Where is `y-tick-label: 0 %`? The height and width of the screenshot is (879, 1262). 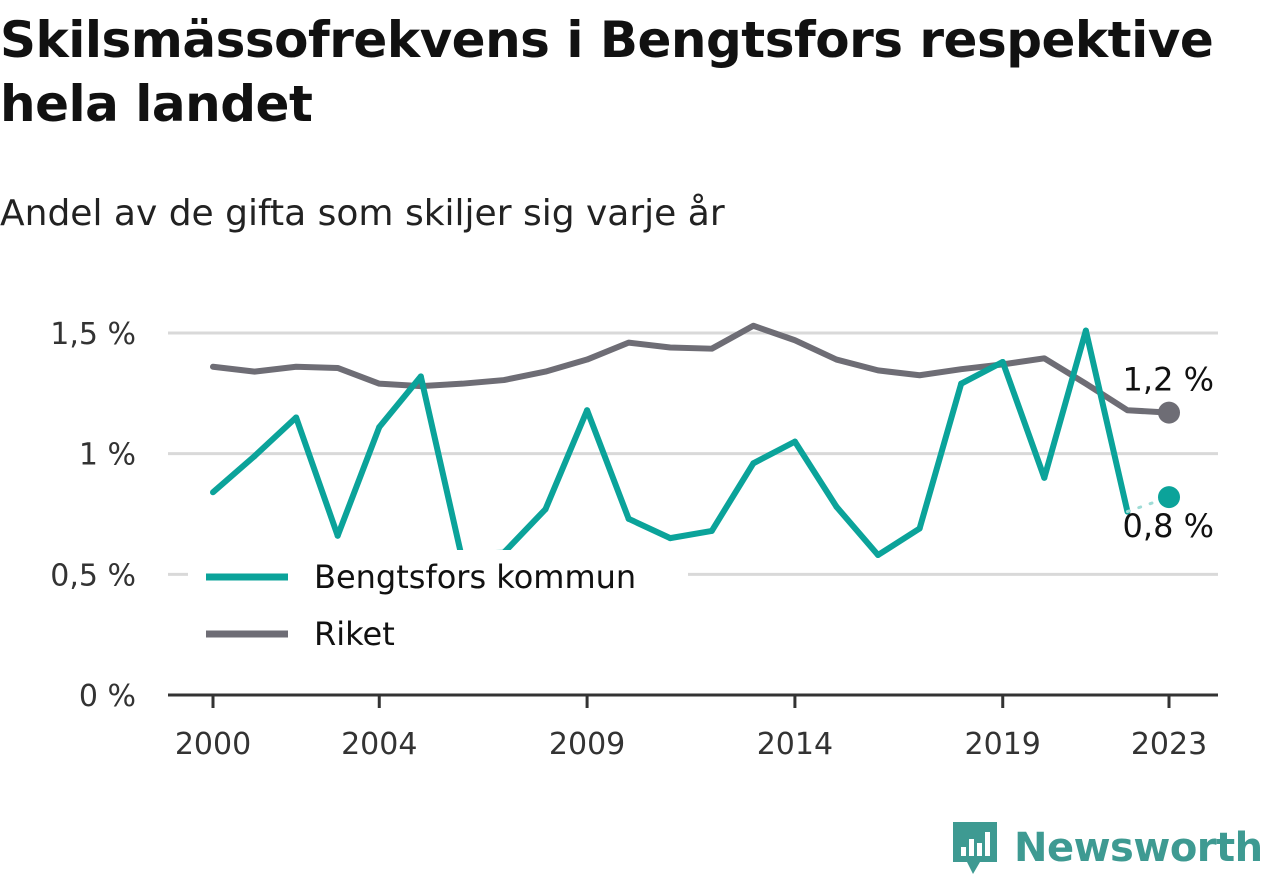 y-tick-label: 0 % is located at coordinates (107, 696).